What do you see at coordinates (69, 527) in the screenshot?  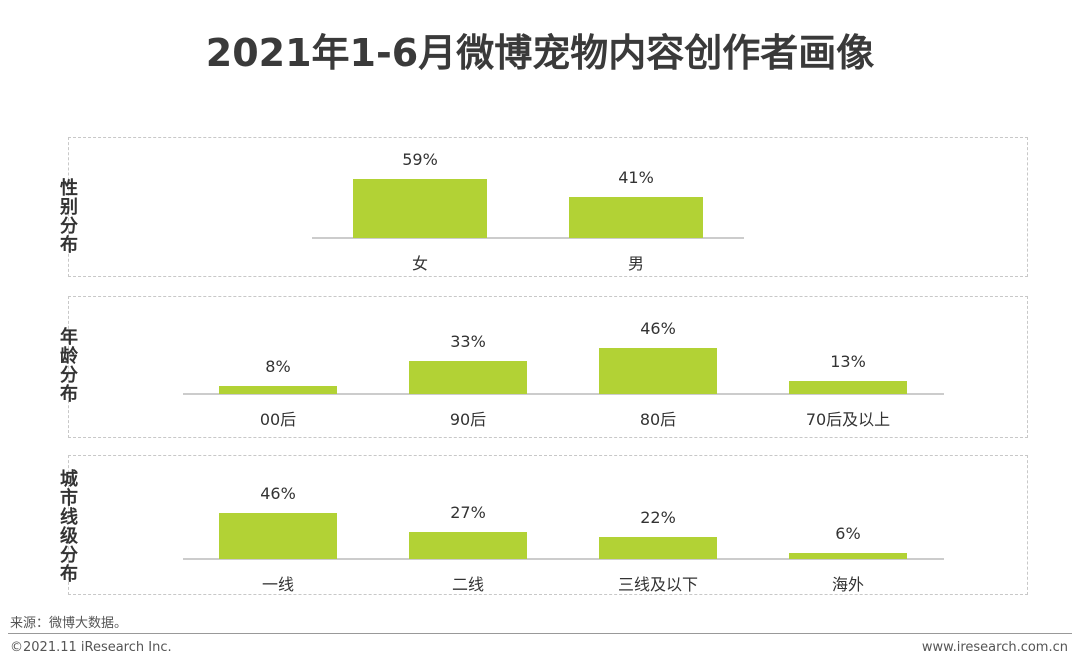 I see `city-tier-panel-label: 城市线级分布` at bounding box center [69, 527].